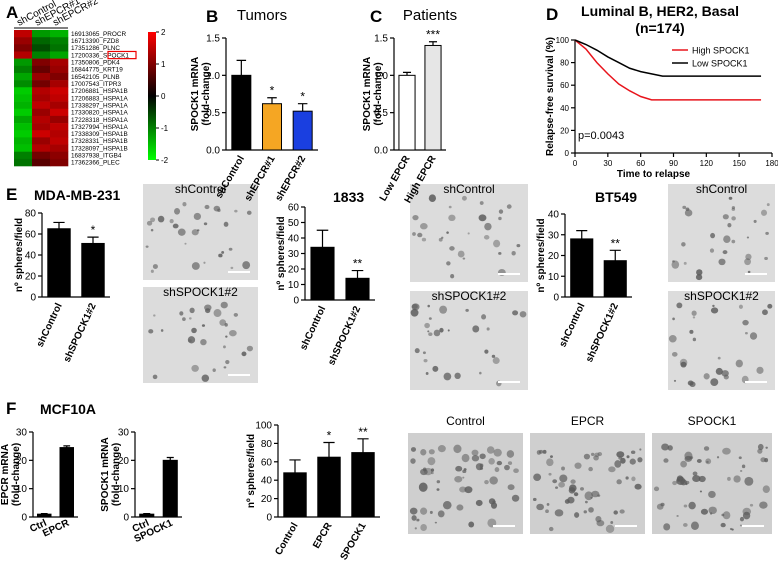 Image resolution: width=778 pixels, height=561 pixels. Describe the element at coordinates (281, 253) in the screenshot. I see `y-axis-label: nº spheres/field` at that location.